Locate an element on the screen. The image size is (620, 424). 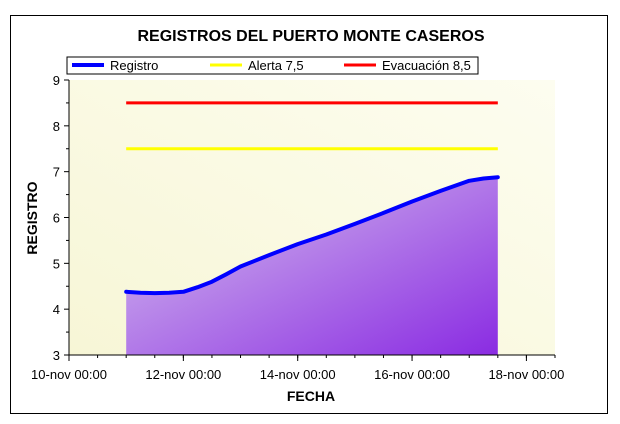
legend-box is located at coordinates (272, 65).